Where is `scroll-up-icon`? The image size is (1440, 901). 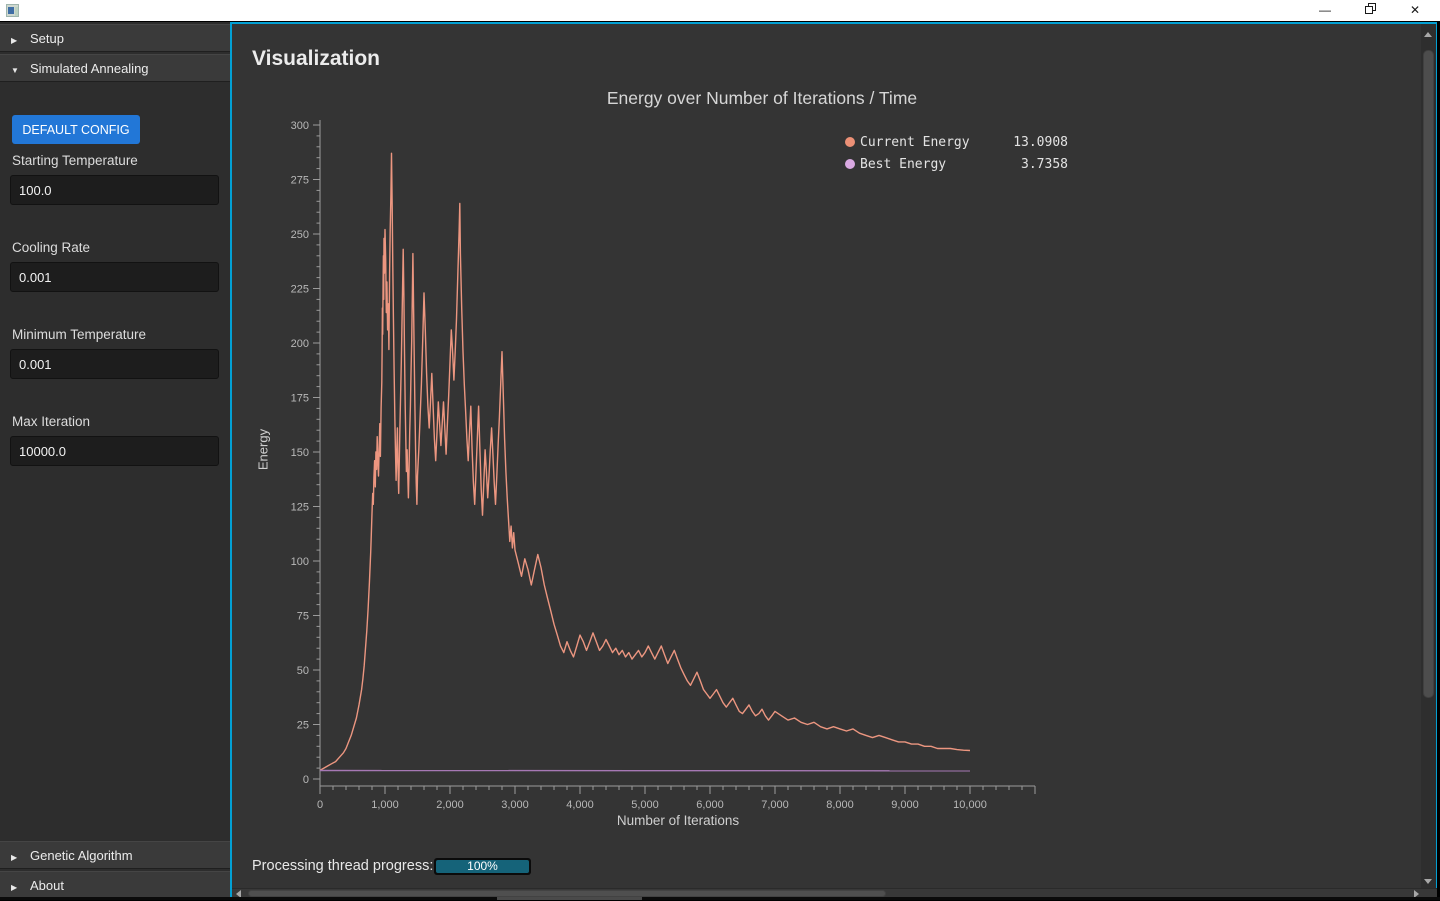
scroll-up-icon is located at coordinates (1428, 34).